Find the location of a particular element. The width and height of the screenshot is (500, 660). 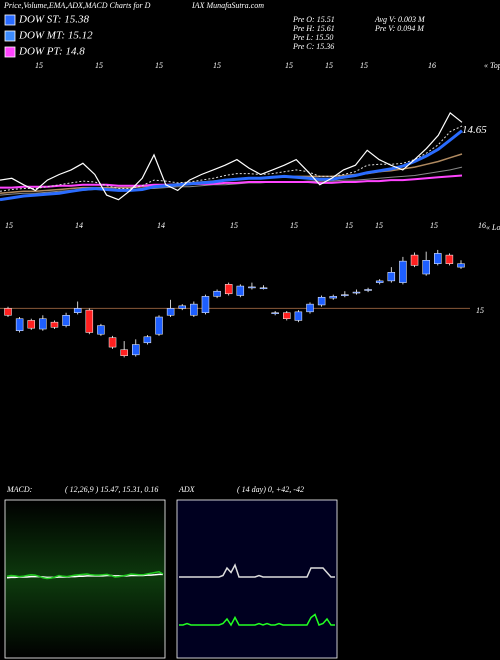

panel-subtitle: ( 12,26,9 ) 15.47, 15.31, 0.16 is located at coordinates (111, 489).